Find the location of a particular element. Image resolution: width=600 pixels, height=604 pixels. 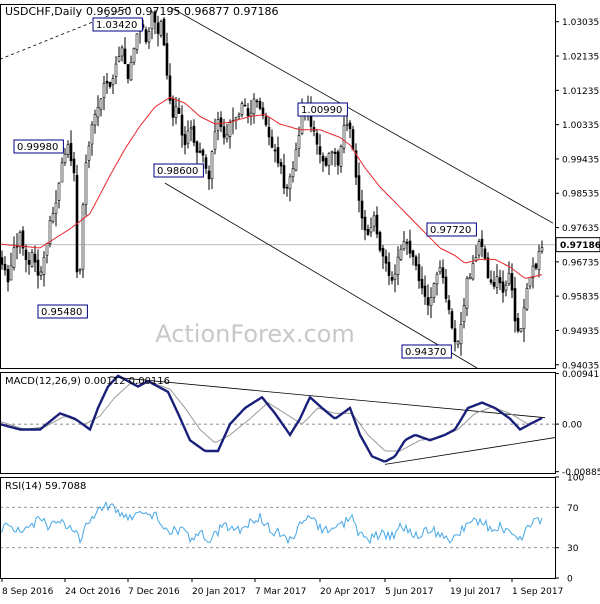

price-annotation: 0.99980 is located at coordinates (37, 147).